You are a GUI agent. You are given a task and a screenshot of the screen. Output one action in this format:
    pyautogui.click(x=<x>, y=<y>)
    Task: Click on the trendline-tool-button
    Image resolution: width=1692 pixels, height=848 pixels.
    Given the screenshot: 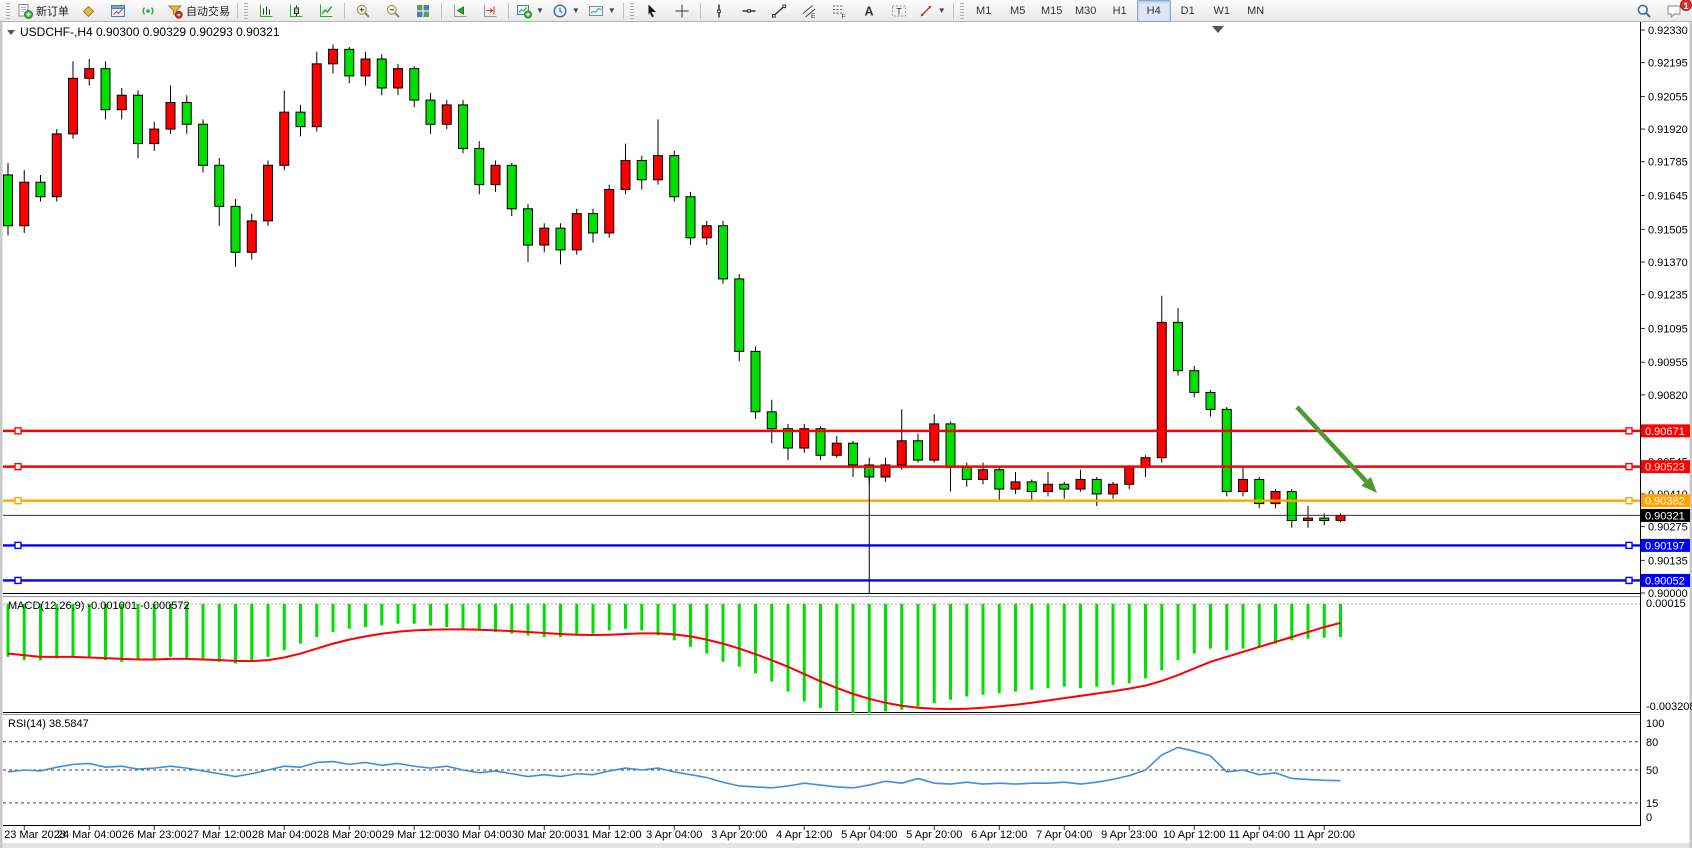 What is the action you would take?
    pyautogui.click(x=779, y=11)
    